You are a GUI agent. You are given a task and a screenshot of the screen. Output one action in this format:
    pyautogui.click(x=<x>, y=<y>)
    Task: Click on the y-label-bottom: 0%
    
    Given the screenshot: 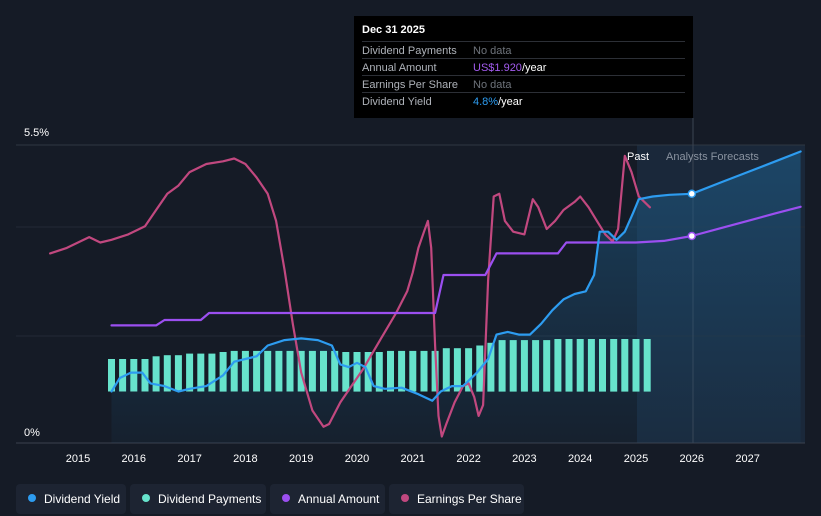 What is the action you would take?
    pyautogui.click(x=32, y=433)
    